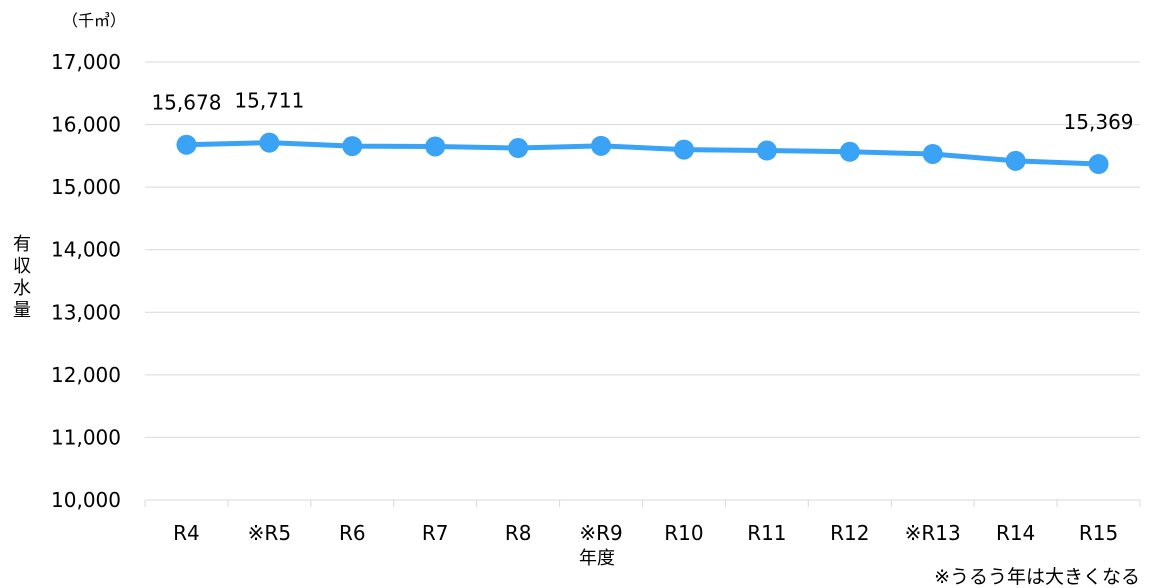 The width and height of the screenshot is (1150, 588). What do you see at coordinates (352, 533) in the screenshot?
I see `x-tick-label: R6` at bounding box center [352, 533].